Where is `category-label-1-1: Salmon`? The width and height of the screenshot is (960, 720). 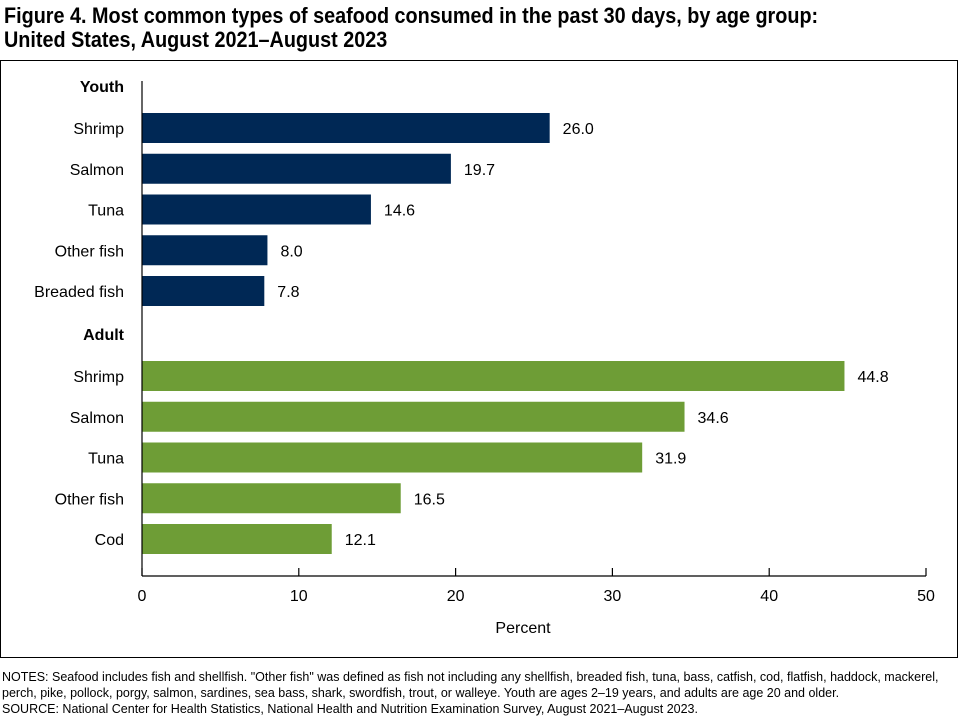
category-label-1-1: Salmon is located at coordinates (97, 418).